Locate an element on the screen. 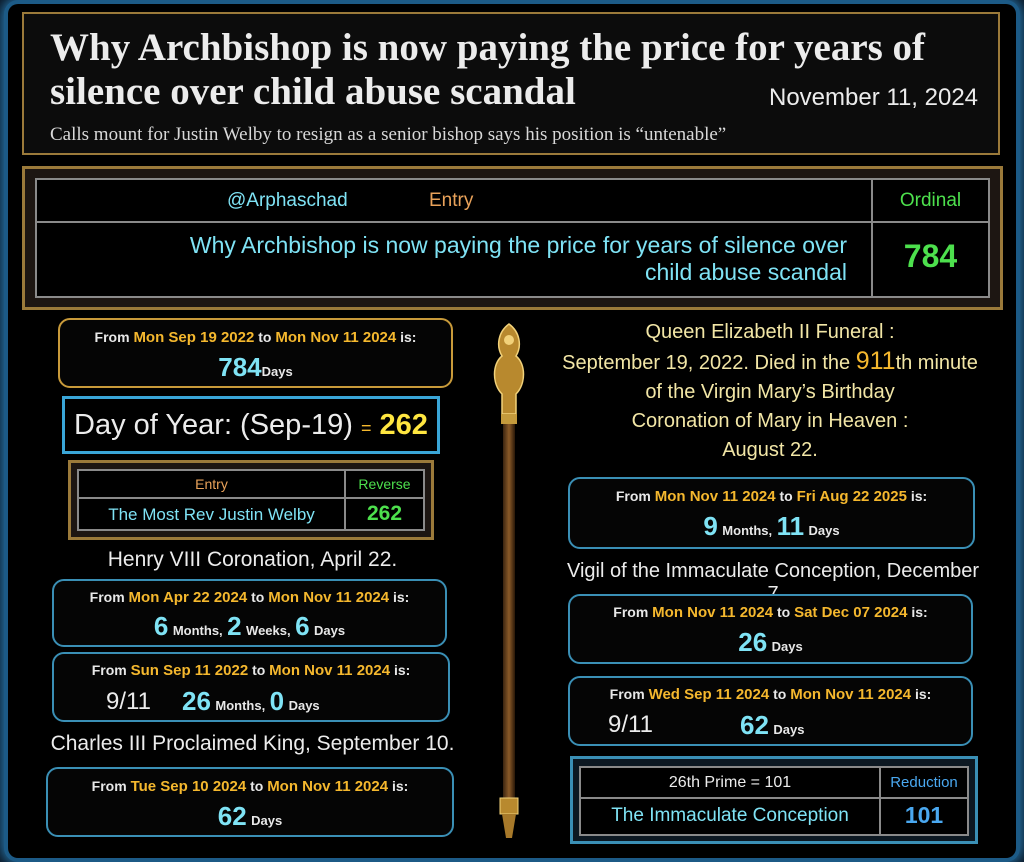 Image resolution: width=1024 pixels, height=862 pixels. article-date: November 11, 2024 is located at coordinates (874, 97).